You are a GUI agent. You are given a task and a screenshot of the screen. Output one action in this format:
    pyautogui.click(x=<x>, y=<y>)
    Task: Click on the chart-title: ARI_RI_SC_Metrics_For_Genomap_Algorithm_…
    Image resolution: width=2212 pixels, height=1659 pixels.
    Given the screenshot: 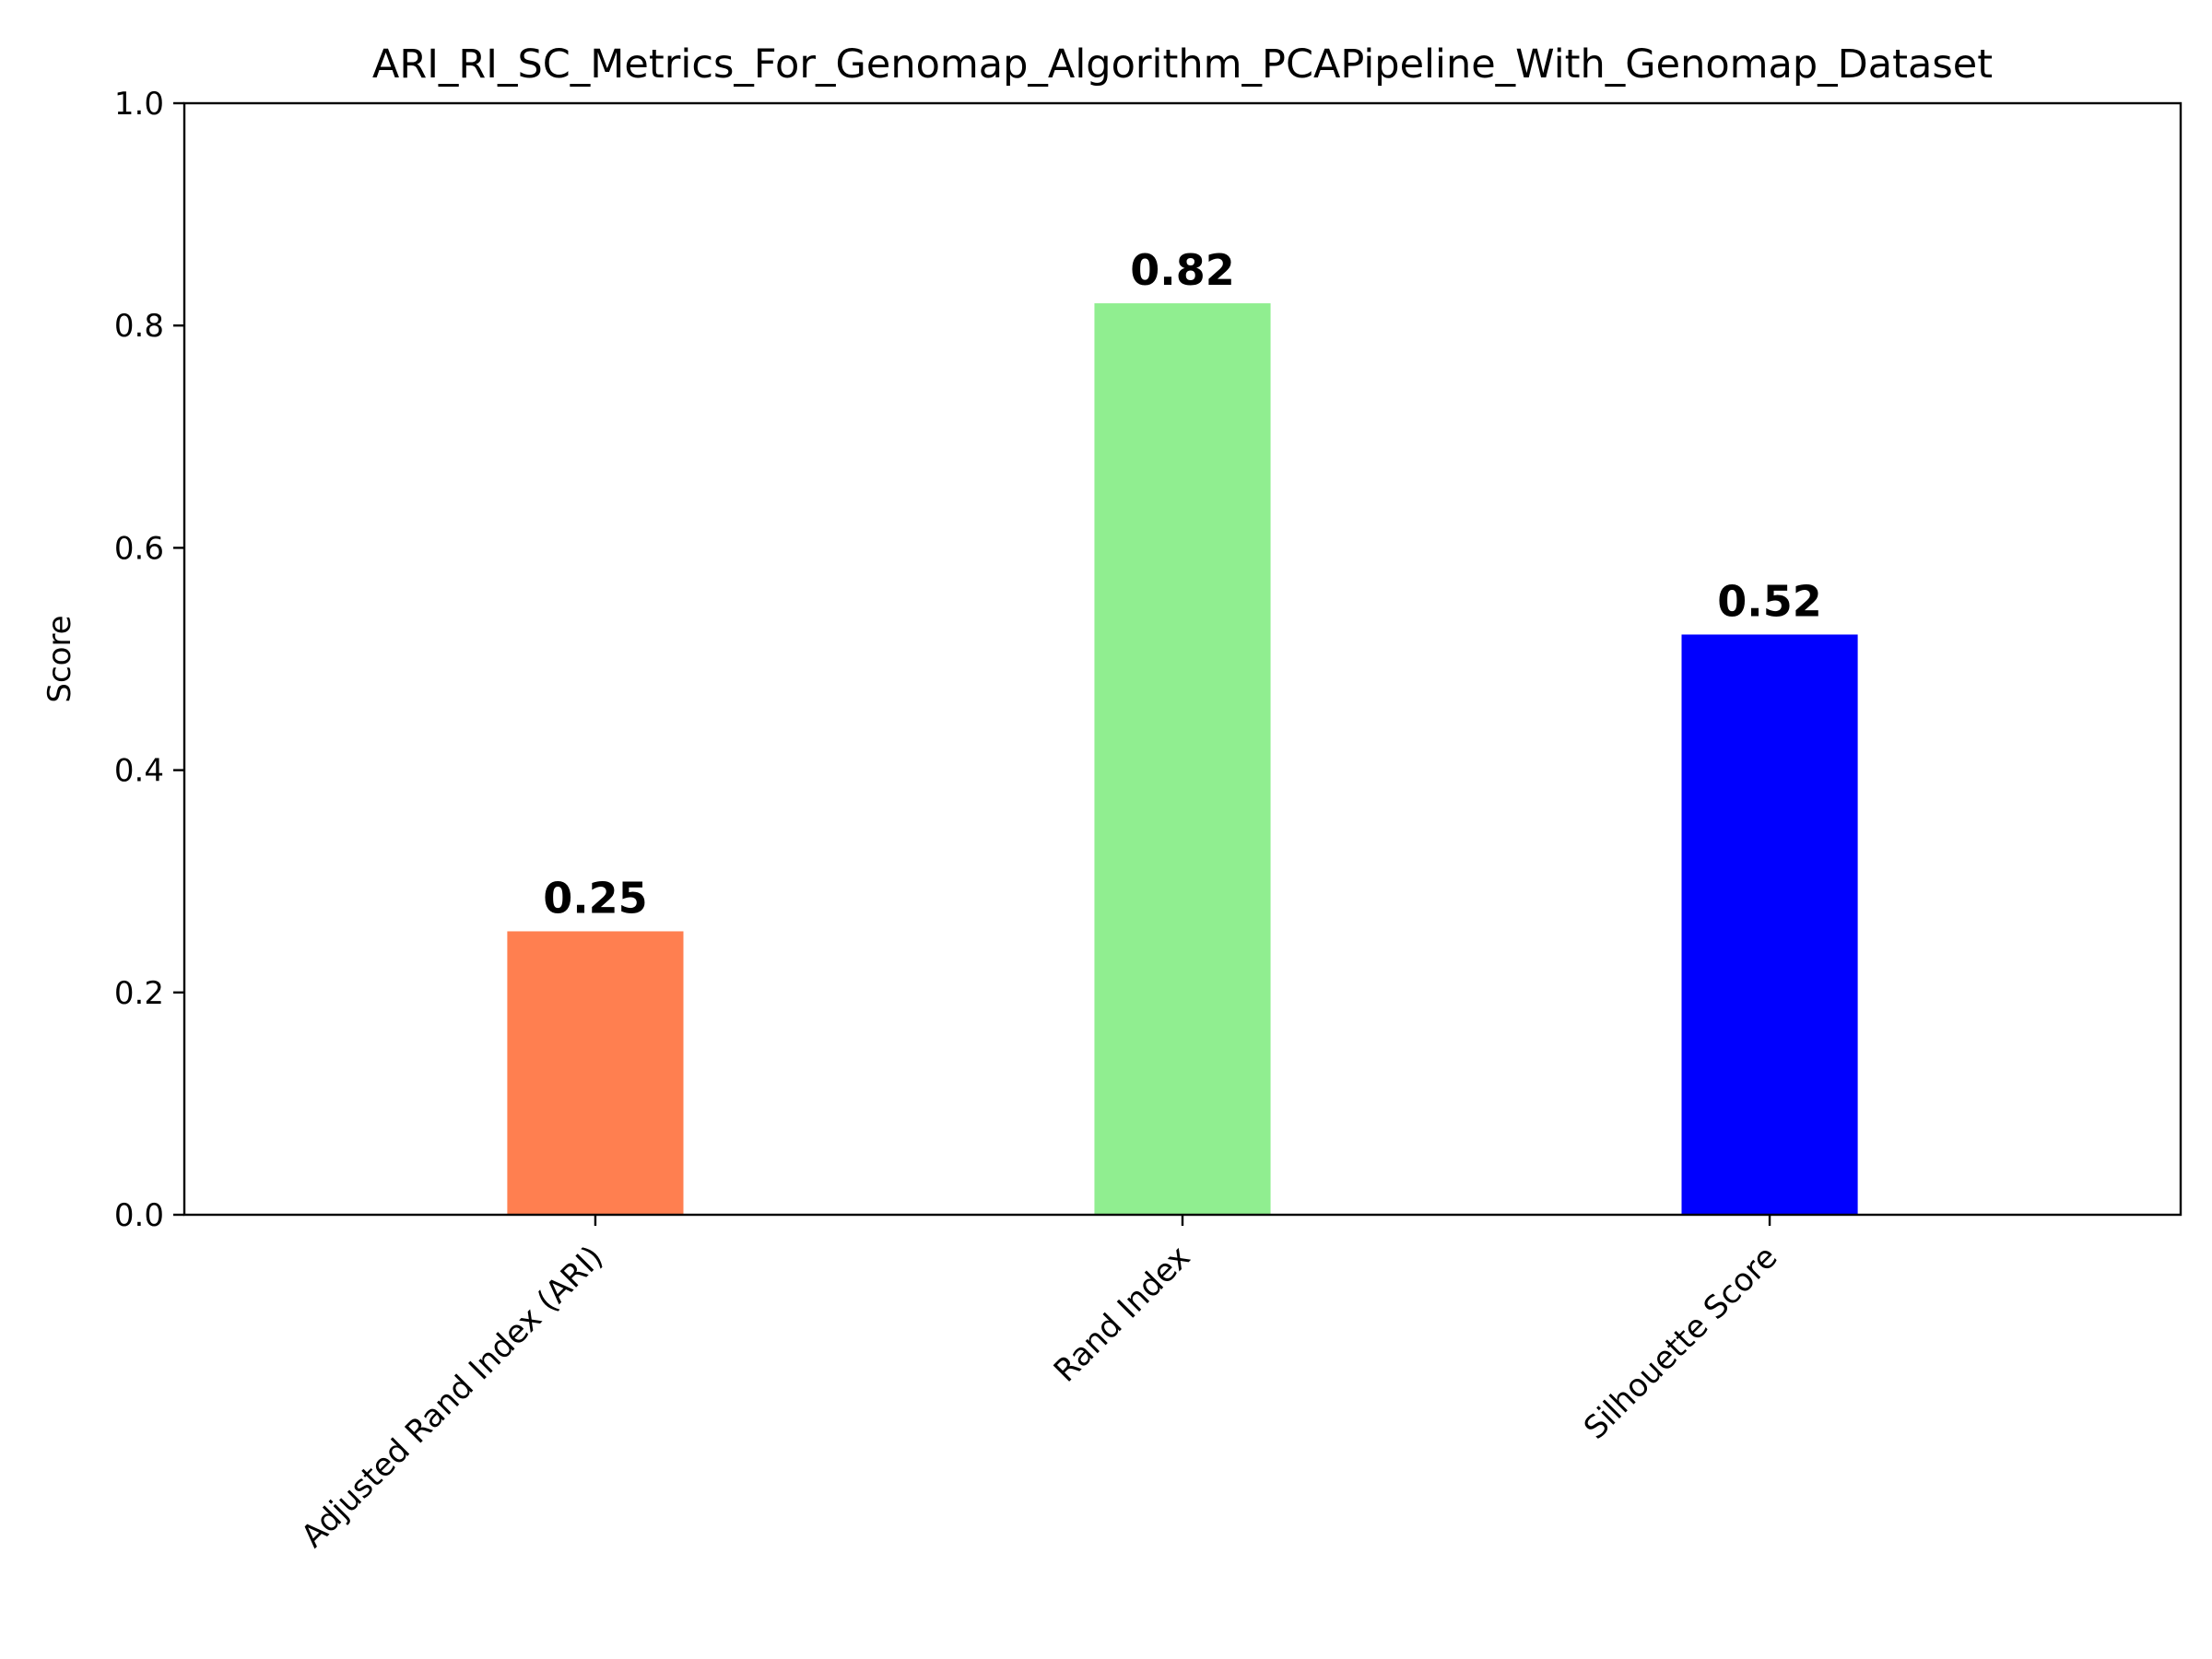 What is the action you would take?
    pyautogui.click(x=1182, y=64)
    